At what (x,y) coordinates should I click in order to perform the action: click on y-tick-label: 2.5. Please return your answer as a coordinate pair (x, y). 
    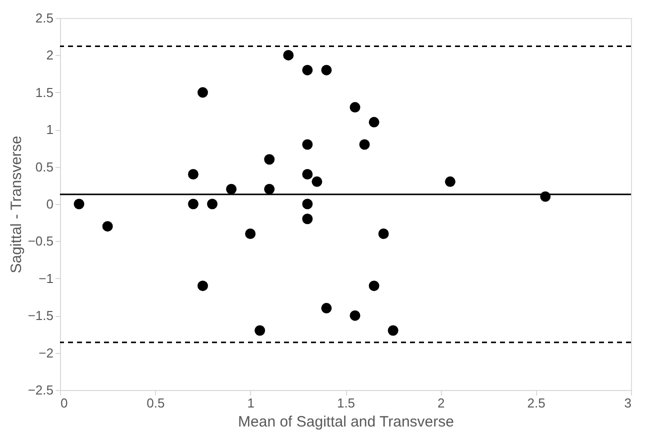
    Looking at the image, I should click on (44, 18).